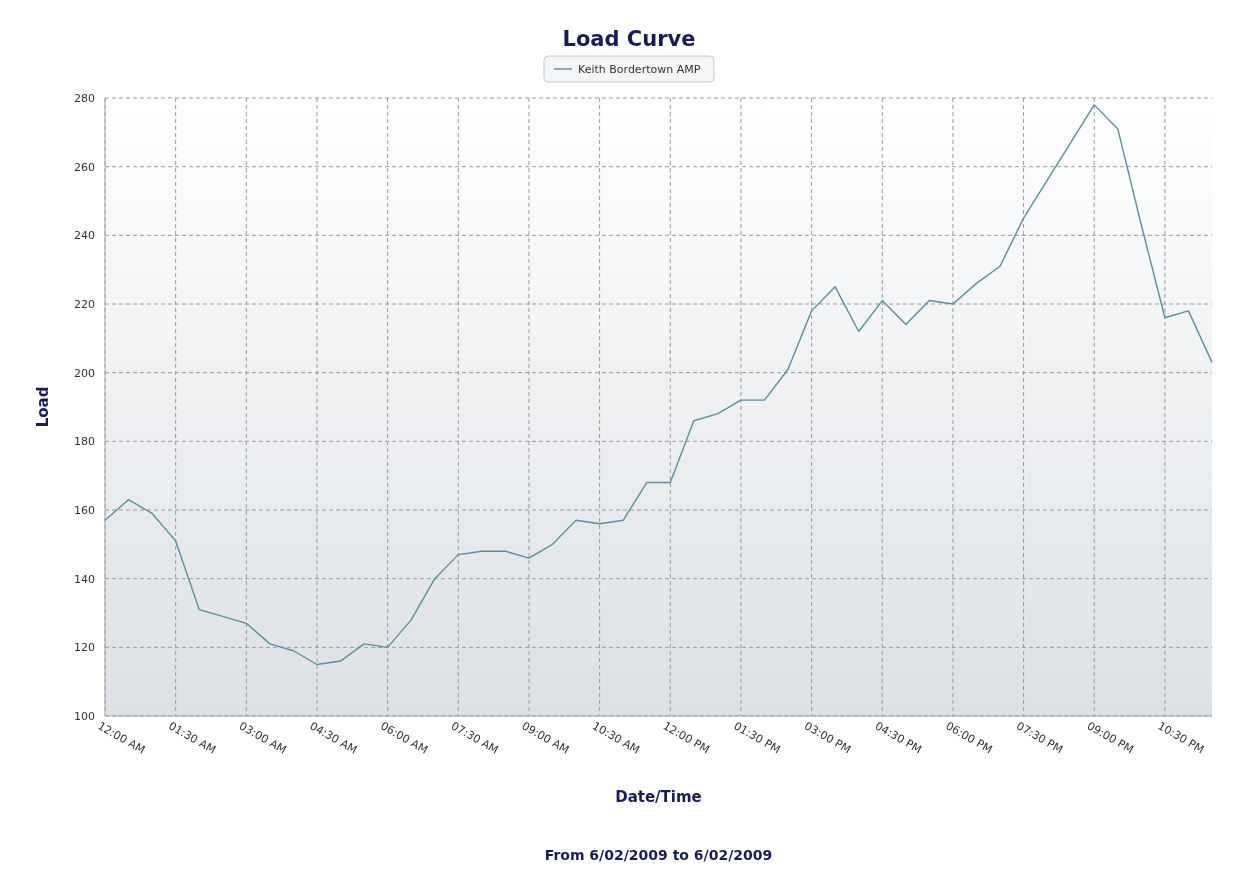  I want to click on y-tick-label: 240, so click(84, 236).